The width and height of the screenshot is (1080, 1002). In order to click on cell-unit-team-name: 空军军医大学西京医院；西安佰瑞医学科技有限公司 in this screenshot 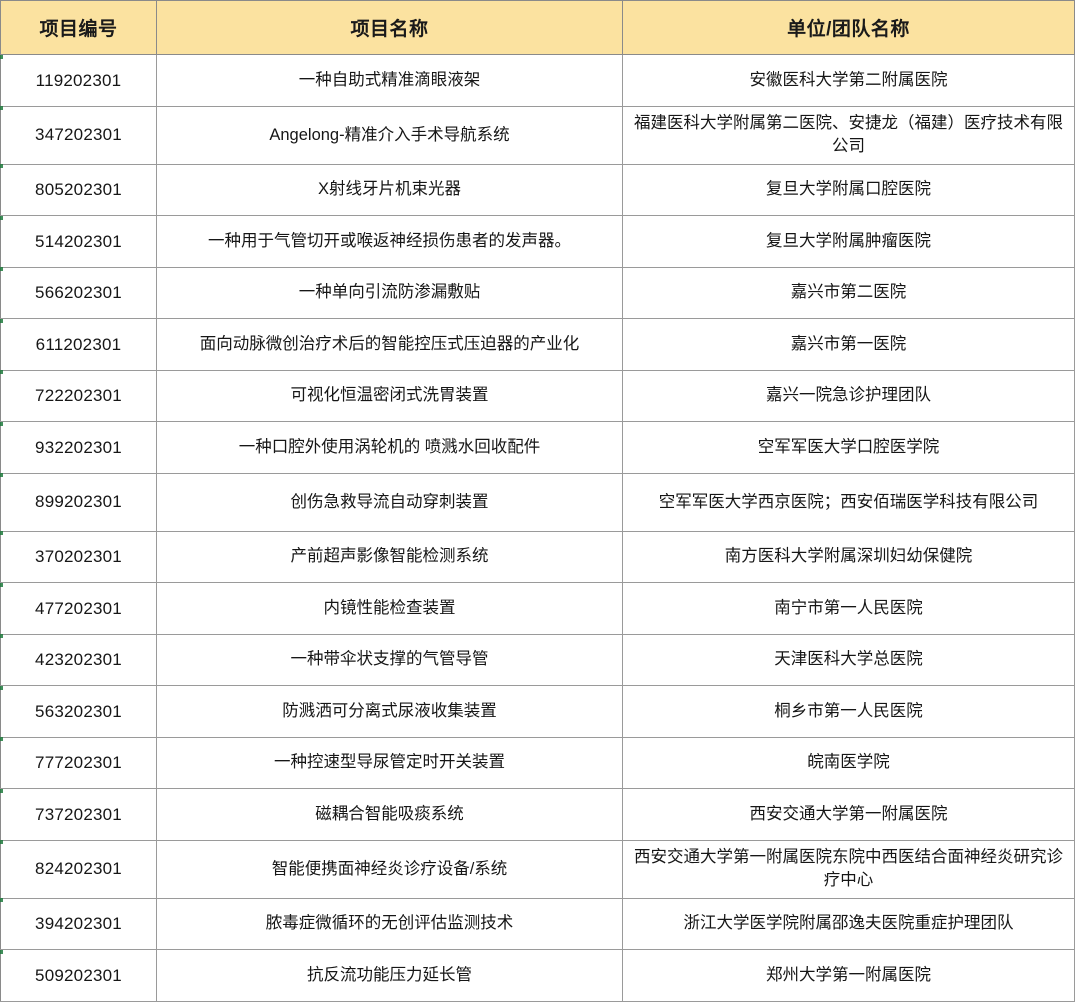, I will do `click(848, 502)`.